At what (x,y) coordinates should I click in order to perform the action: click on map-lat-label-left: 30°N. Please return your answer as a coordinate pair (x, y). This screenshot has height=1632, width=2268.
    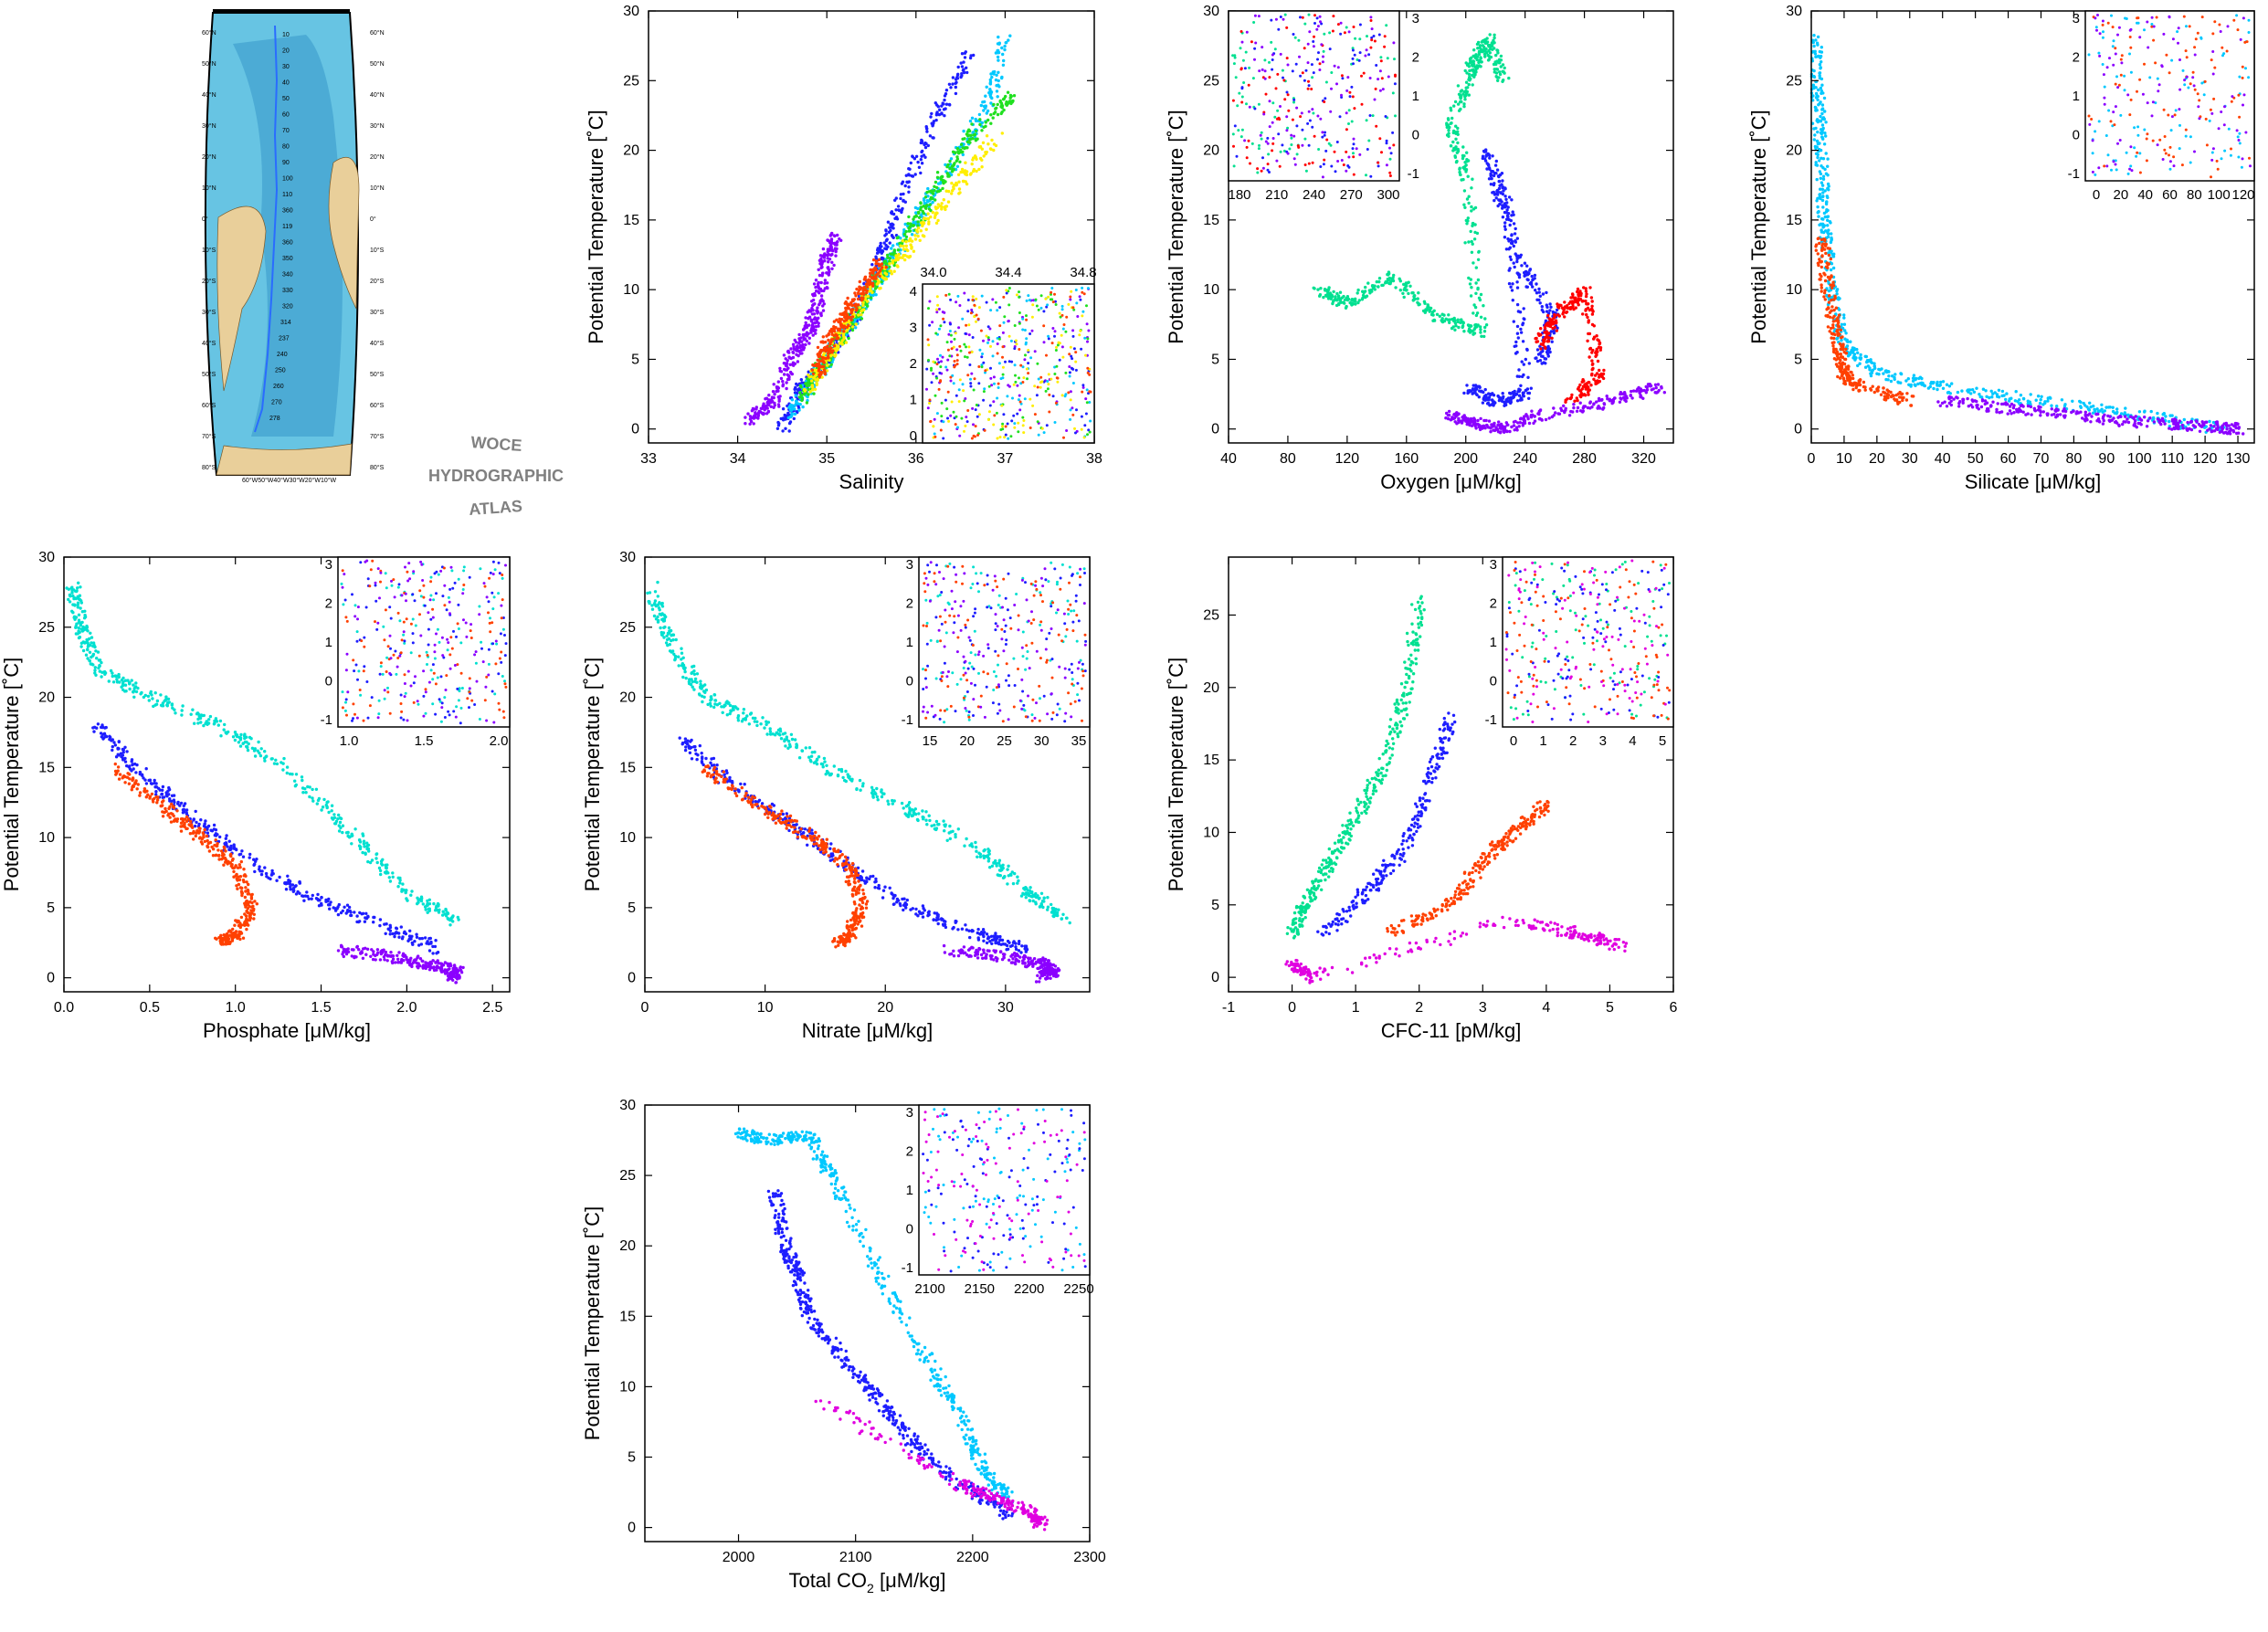
    Looking at the image, I should click on (209, 126).